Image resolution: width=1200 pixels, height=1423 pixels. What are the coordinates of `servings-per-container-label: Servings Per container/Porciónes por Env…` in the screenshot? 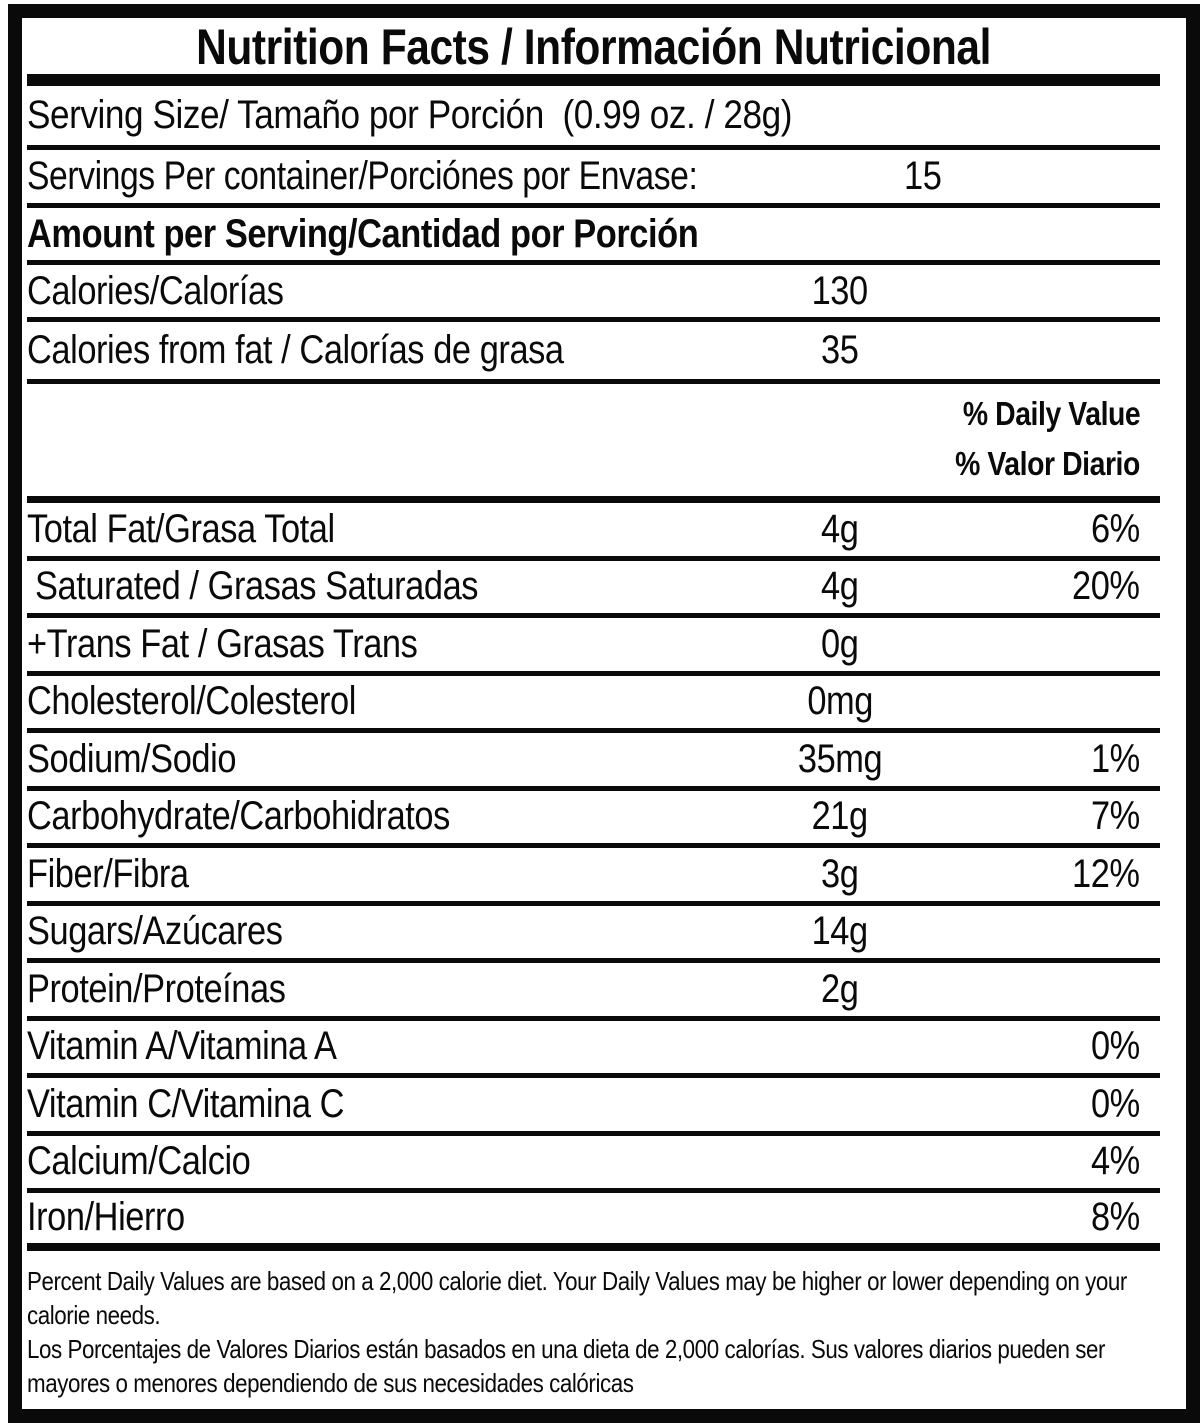 It's located at (362, 176).